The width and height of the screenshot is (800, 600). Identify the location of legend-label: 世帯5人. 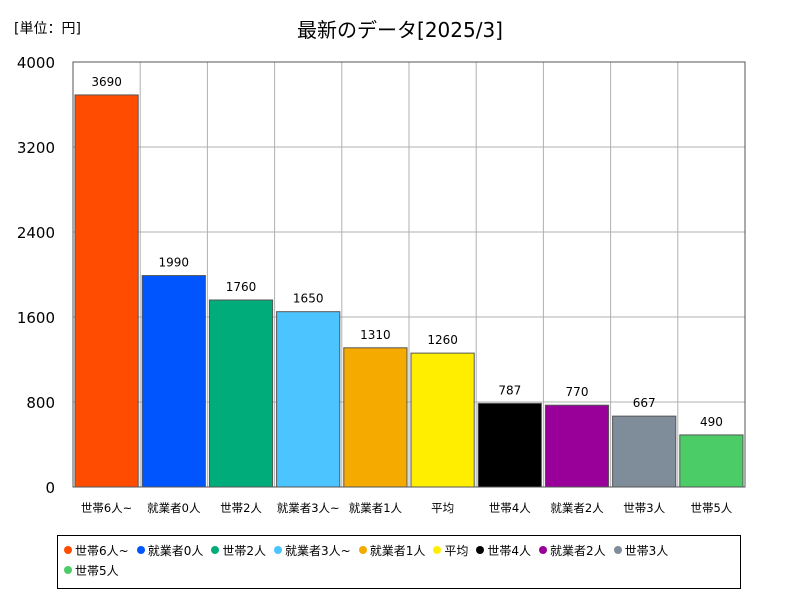
(97, 570).